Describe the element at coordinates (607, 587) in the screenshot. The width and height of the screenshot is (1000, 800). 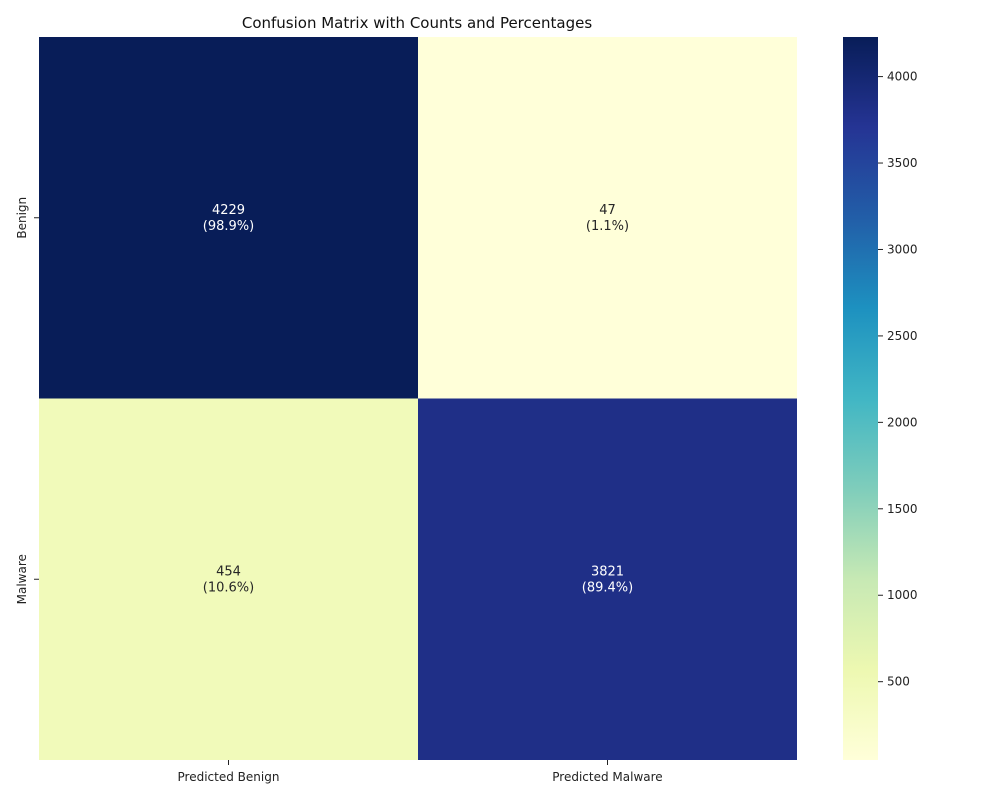
I see `cell-percent-label-1-1: (89.4%)` at that location.